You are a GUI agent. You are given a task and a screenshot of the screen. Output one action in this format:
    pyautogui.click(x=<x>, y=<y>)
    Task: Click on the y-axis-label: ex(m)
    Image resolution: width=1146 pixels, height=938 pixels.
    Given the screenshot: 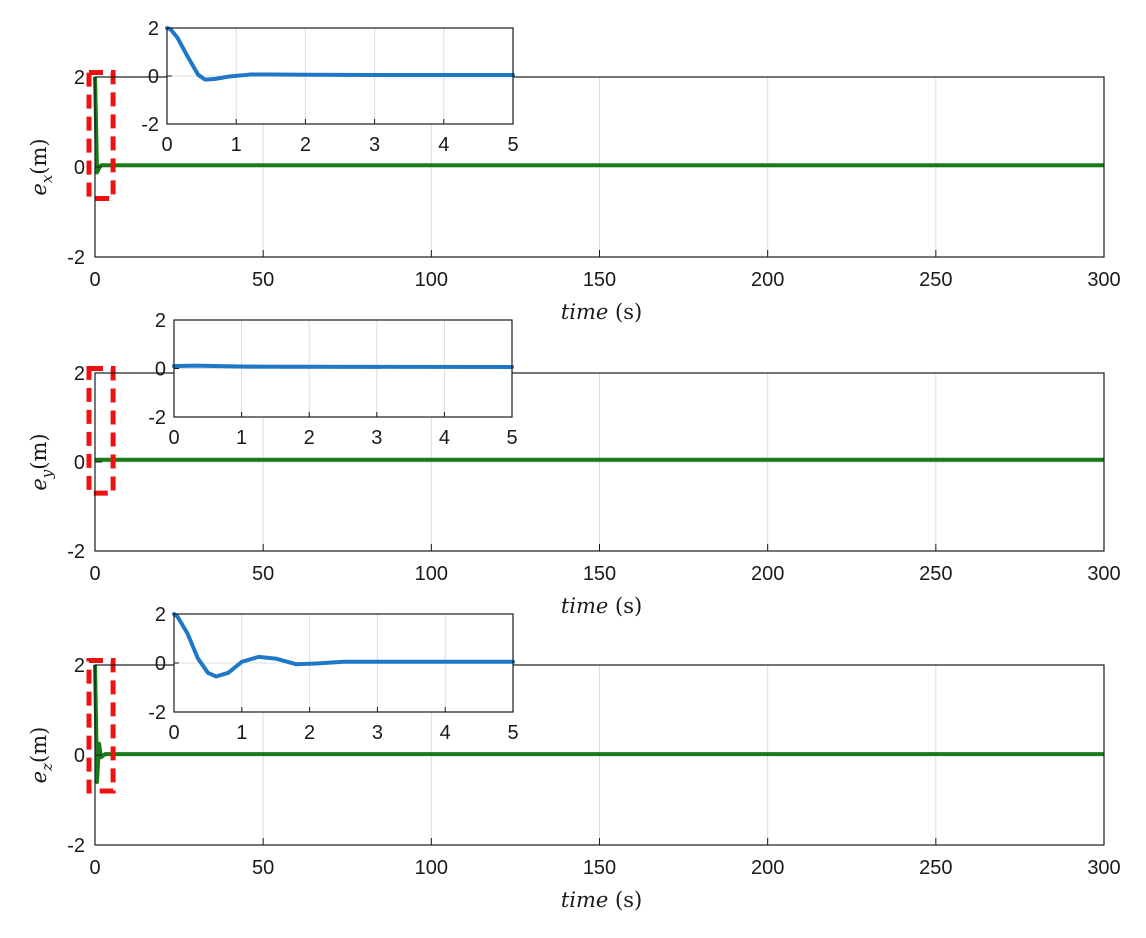 What is the action you would take?
    pyautogui.click(x=41, y=166)
    